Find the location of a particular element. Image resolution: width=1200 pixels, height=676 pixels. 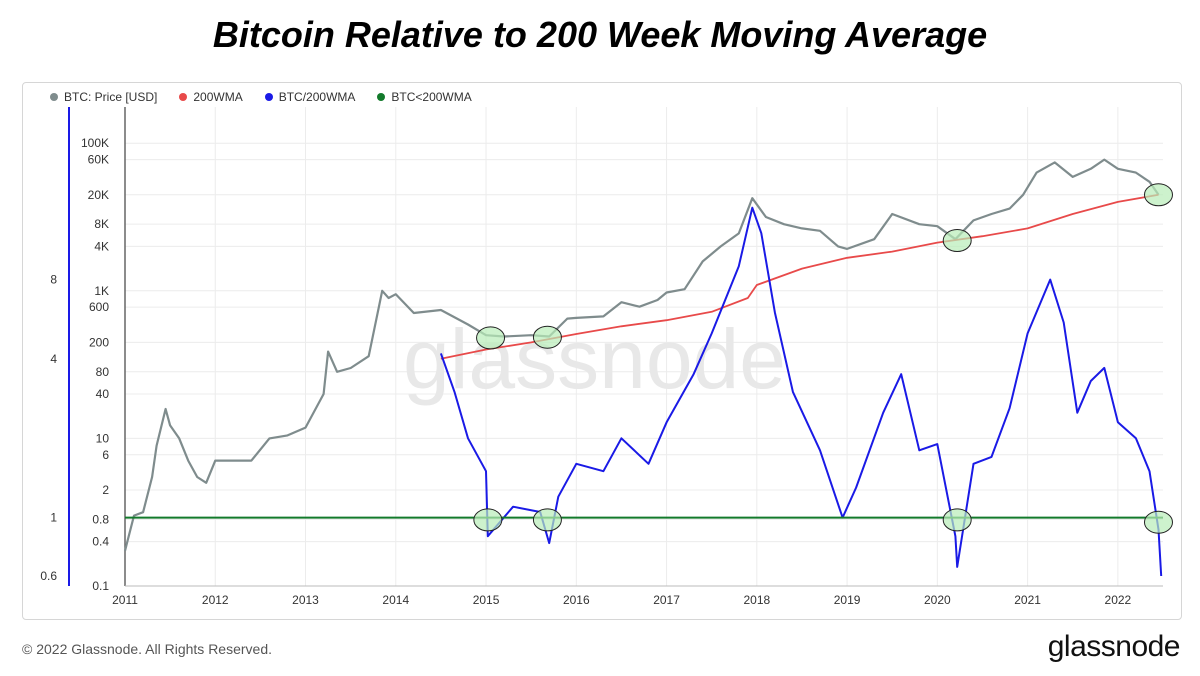

legend-label: BTC/200WMA is located at coordinates (317, 97).